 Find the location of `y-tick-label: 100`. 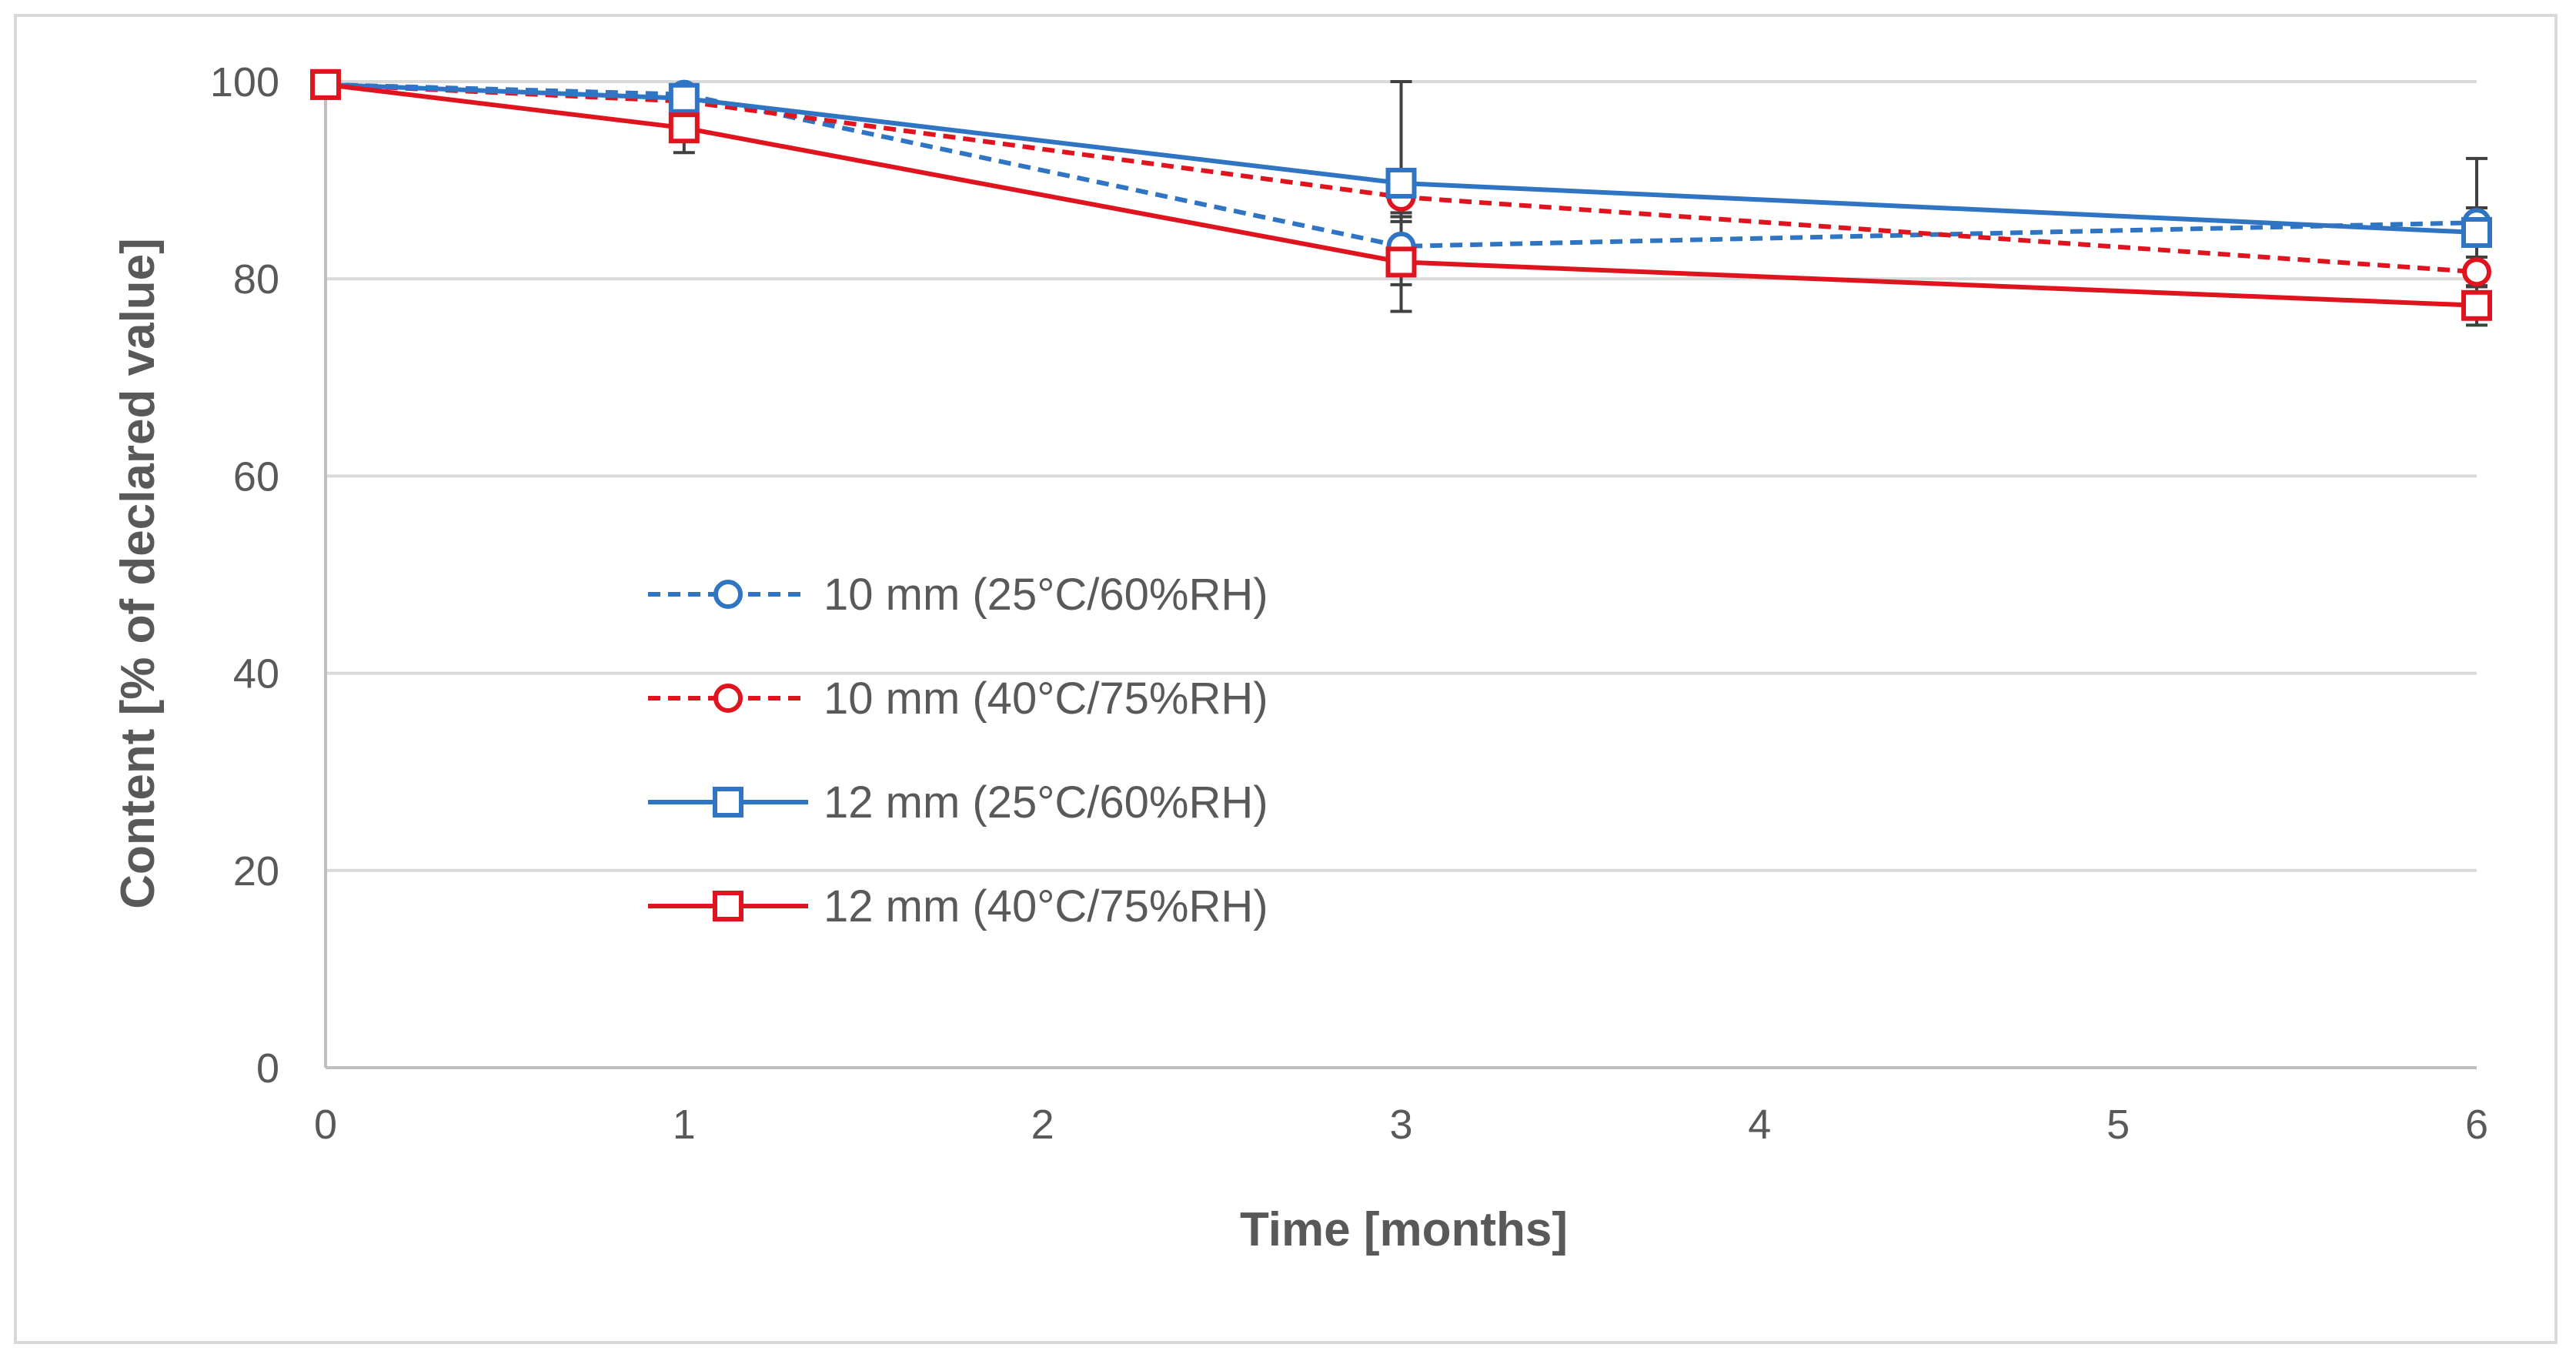

y-tick-label: 100 is located at coordinates (244, 82).